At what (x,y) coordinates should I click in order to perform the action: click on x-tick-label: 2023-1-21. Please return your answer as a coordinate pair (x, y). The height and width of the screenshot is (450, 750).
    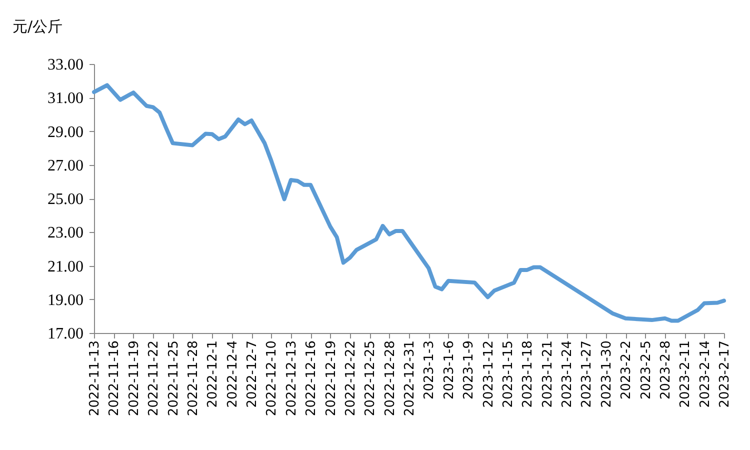
    Looking at the image, I should click on (548, 374).